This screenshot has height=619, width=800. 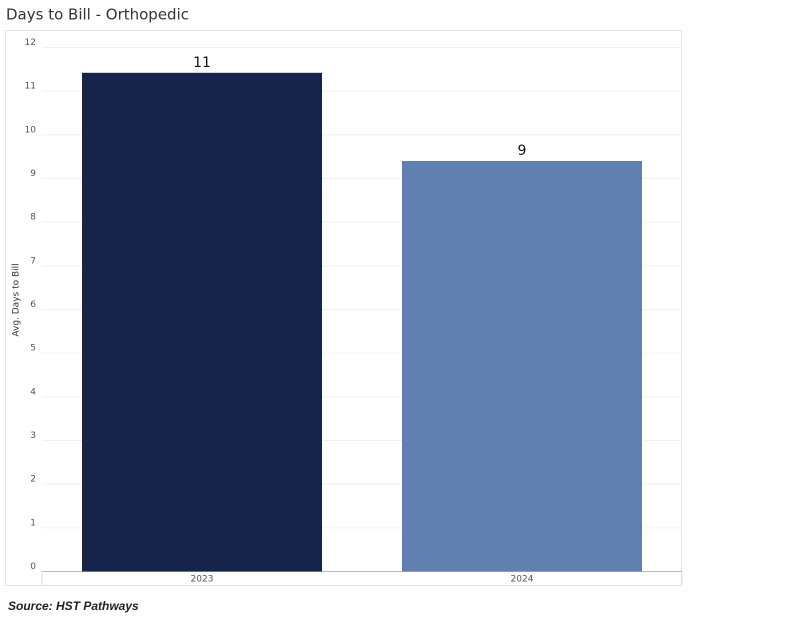 I want to click on data-label: 11, so click(x=202, y=63).